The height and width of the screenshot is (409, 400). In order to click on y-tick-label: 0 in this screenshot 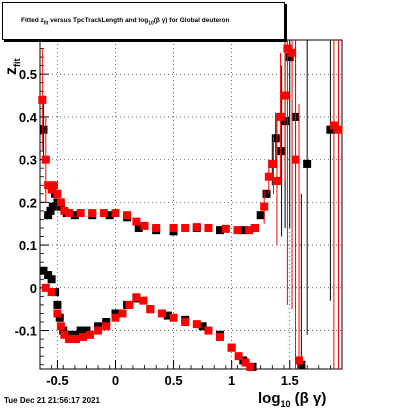, I will do `click(33, 288)`.